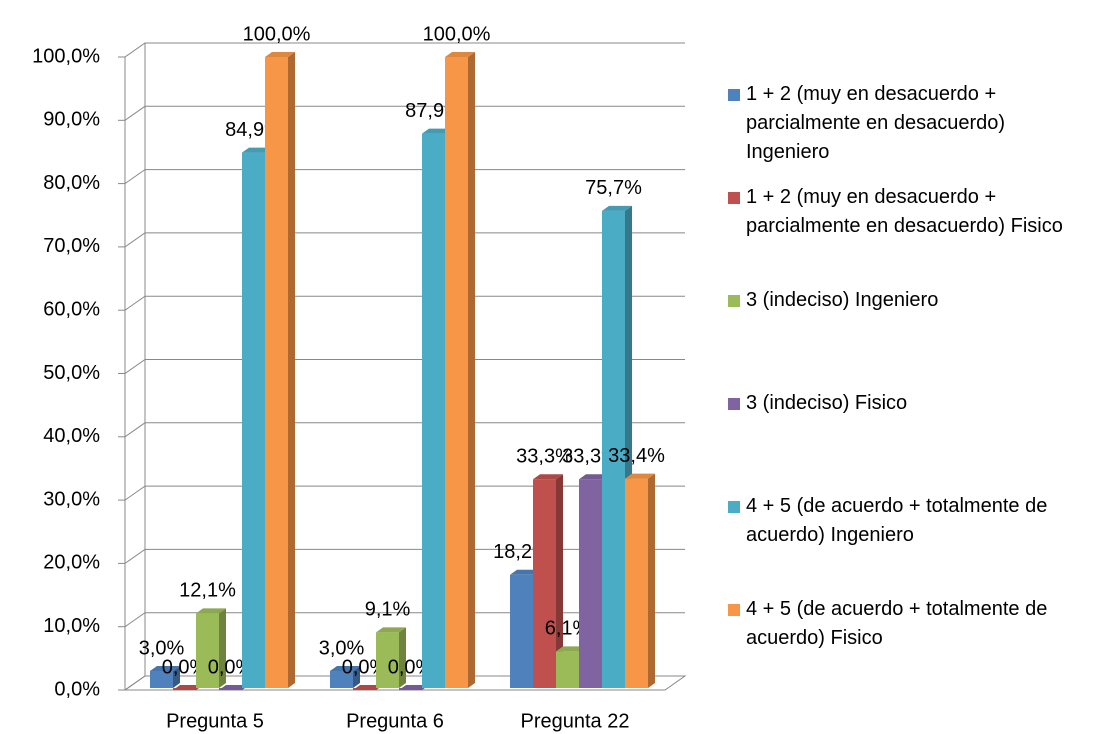  I want to click on legend-item: 3 (indeciso) Ingeniero, so click(908, 300).